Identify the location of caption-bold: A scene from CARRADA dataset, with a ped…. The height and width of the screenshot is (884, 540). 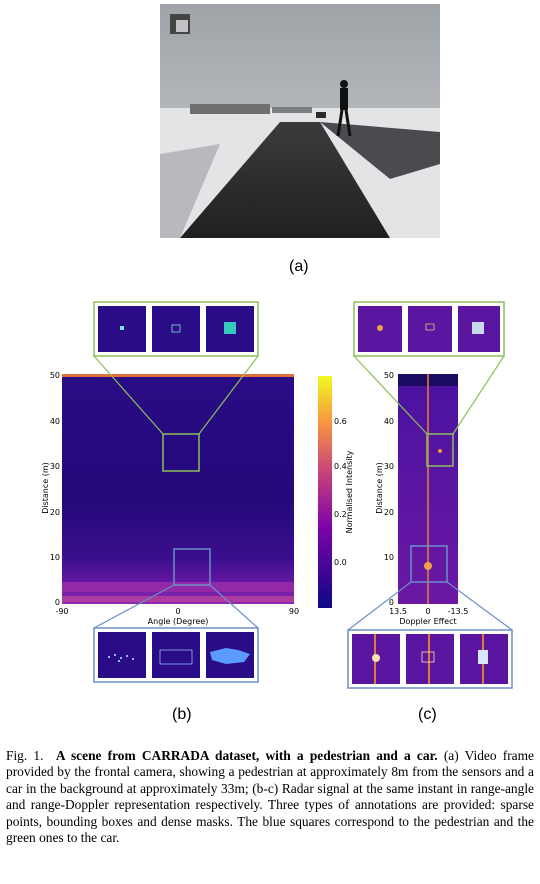
(246, 755).